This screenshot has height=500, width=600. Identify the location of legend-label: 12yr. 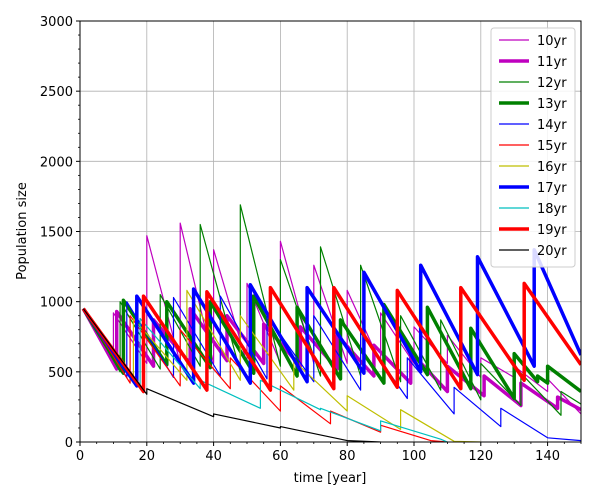
(552, 83).